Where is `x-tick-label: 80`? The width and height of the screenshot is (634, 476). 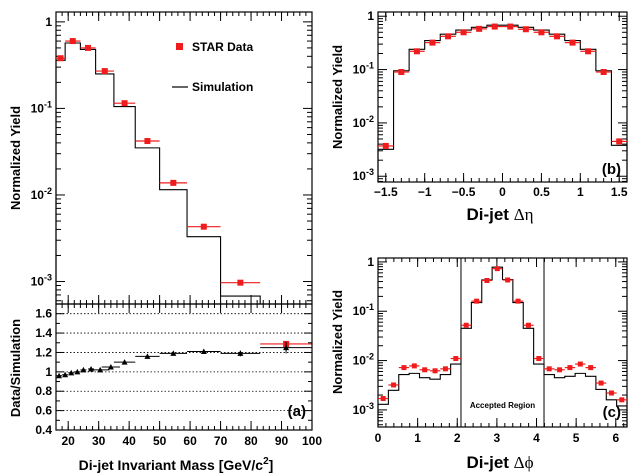 x-tick-label: 80 is located at coordinates (251, 441).